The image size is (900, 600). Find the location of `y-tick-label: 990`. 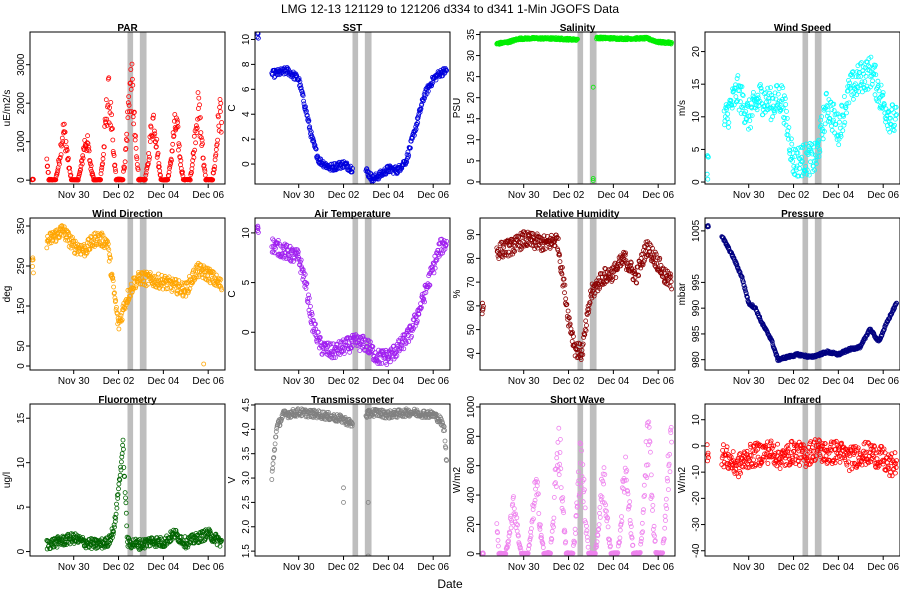

y-tick-label: 990 is located at coordinates (696, 307).